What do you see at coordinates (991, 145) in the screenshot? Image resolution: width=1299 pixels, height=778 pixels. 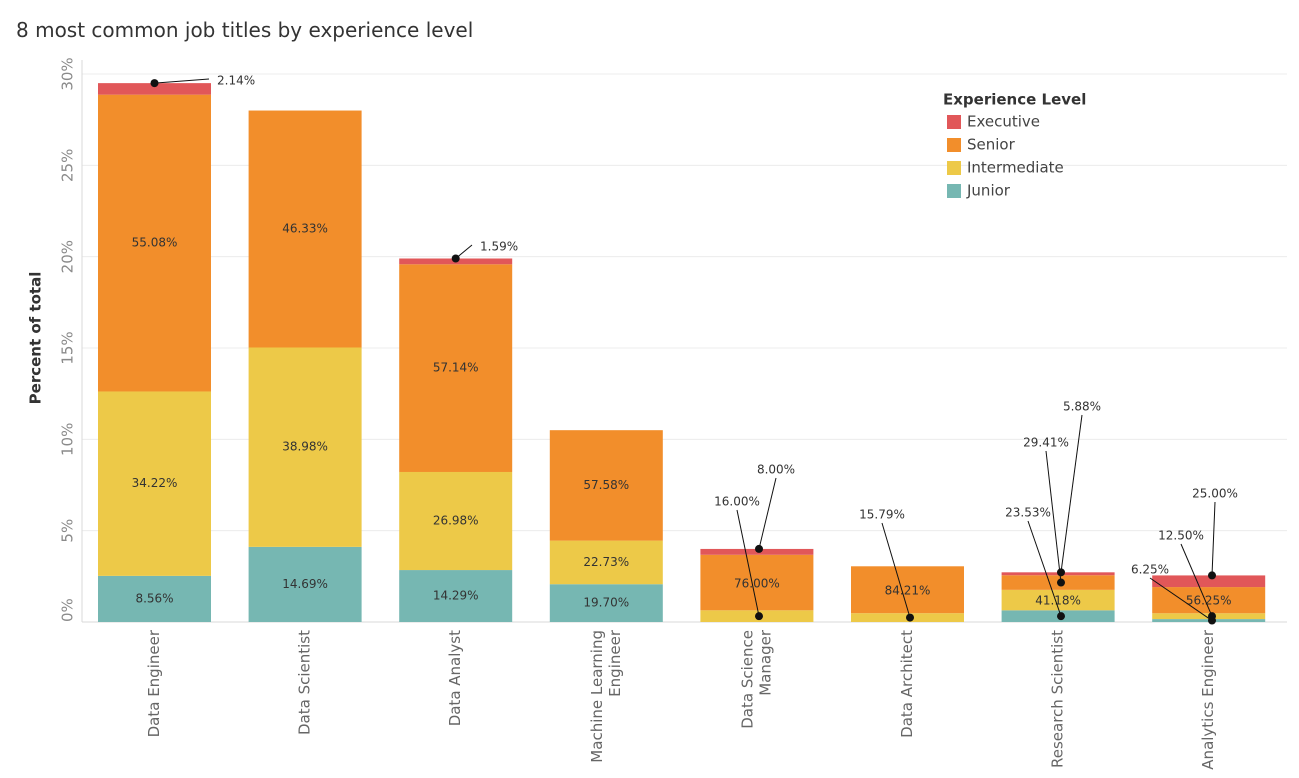 I see `legend-entry: Senior` at bounding box center [991, 145].